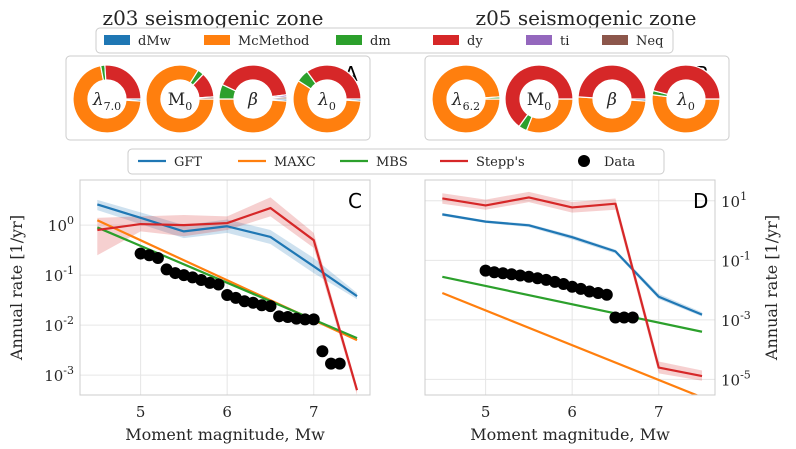  Describe the element at coordinates (615, 40) in the screenshot. I see `legend-swatch-neq` at that location.